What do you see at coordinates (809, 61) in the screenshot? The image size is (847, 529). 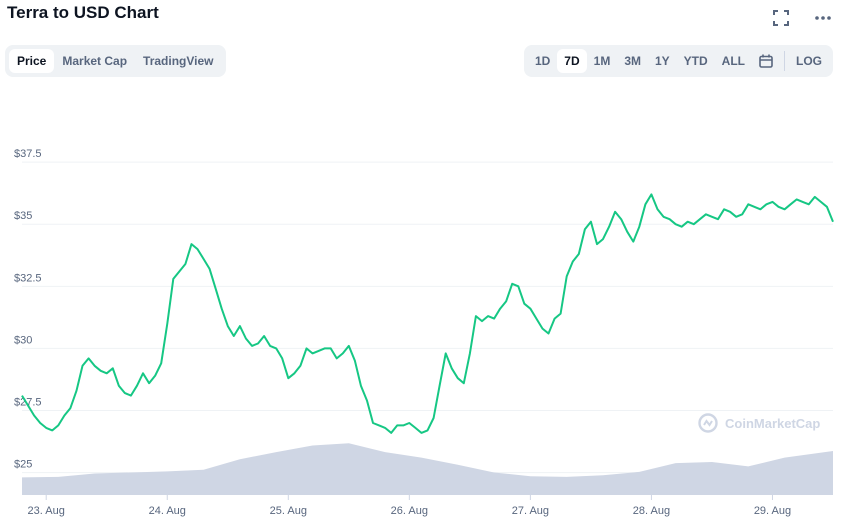 I see `log-toggle: LOG` at bounding box center [809, 61].